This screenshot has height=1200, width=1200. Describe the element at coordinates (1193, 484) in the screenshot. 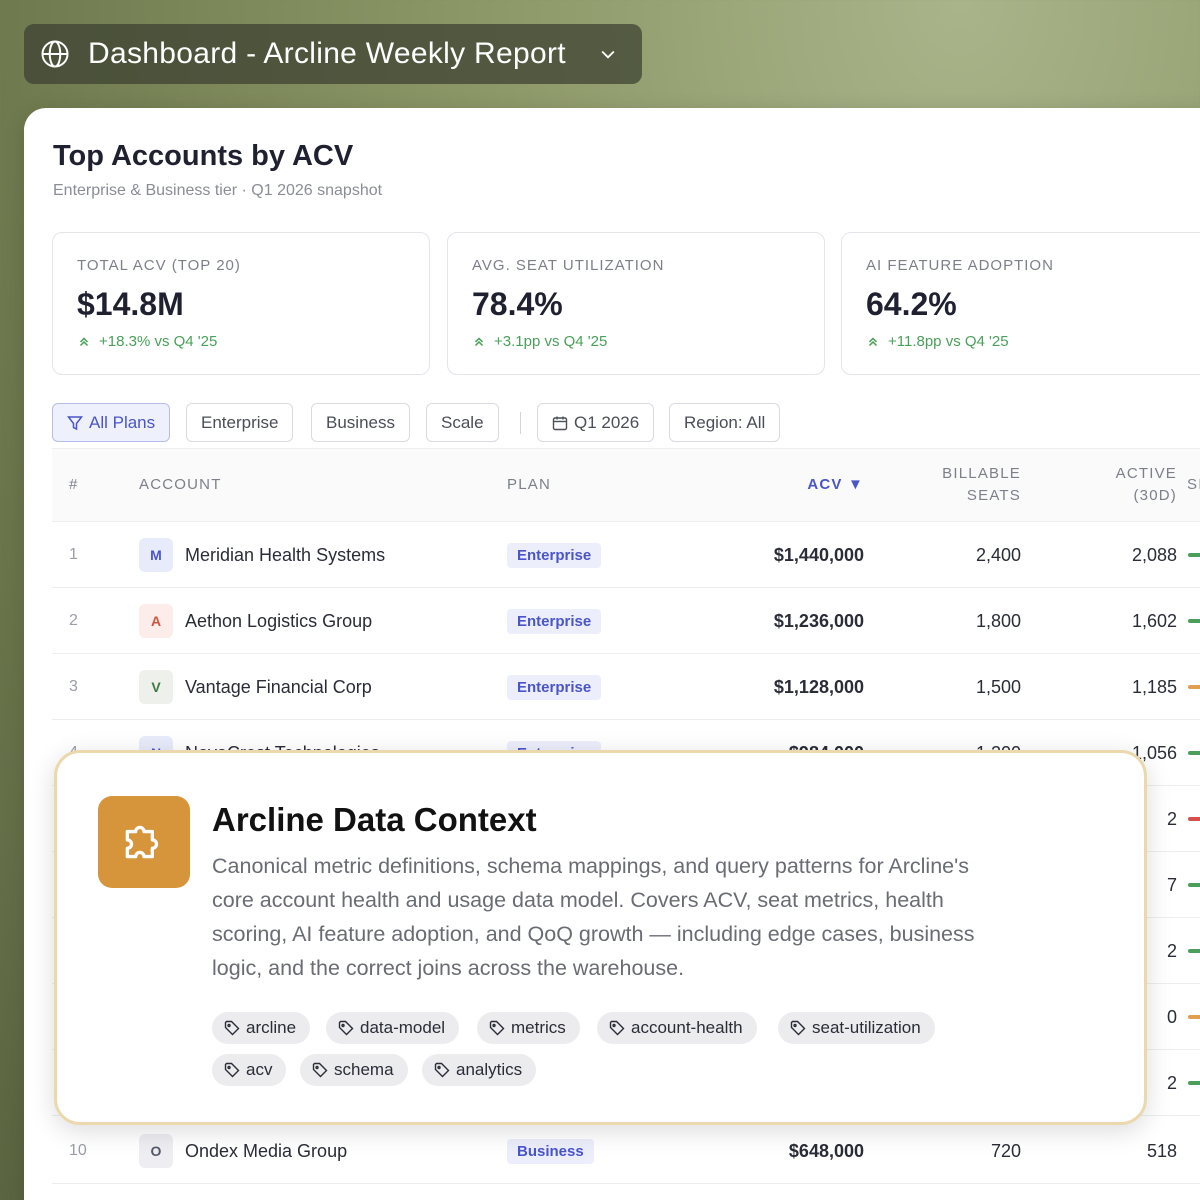

I see `col-partial: SI` at that location.